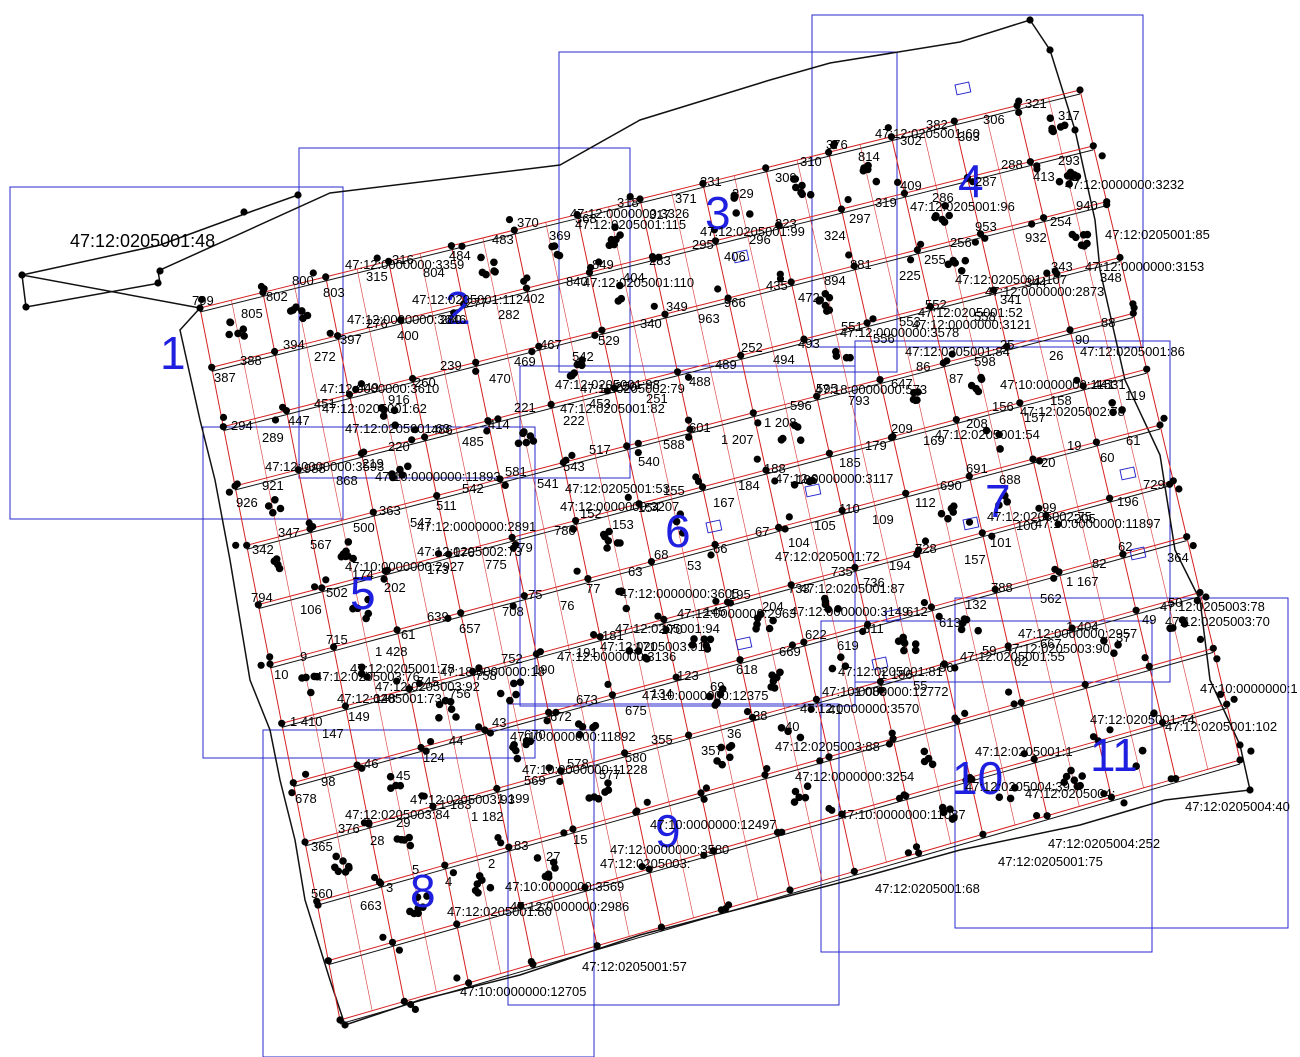  Describe the element at coordinates (1128, 433) in the screenshot. I see `parcel-subdivision` at that location.